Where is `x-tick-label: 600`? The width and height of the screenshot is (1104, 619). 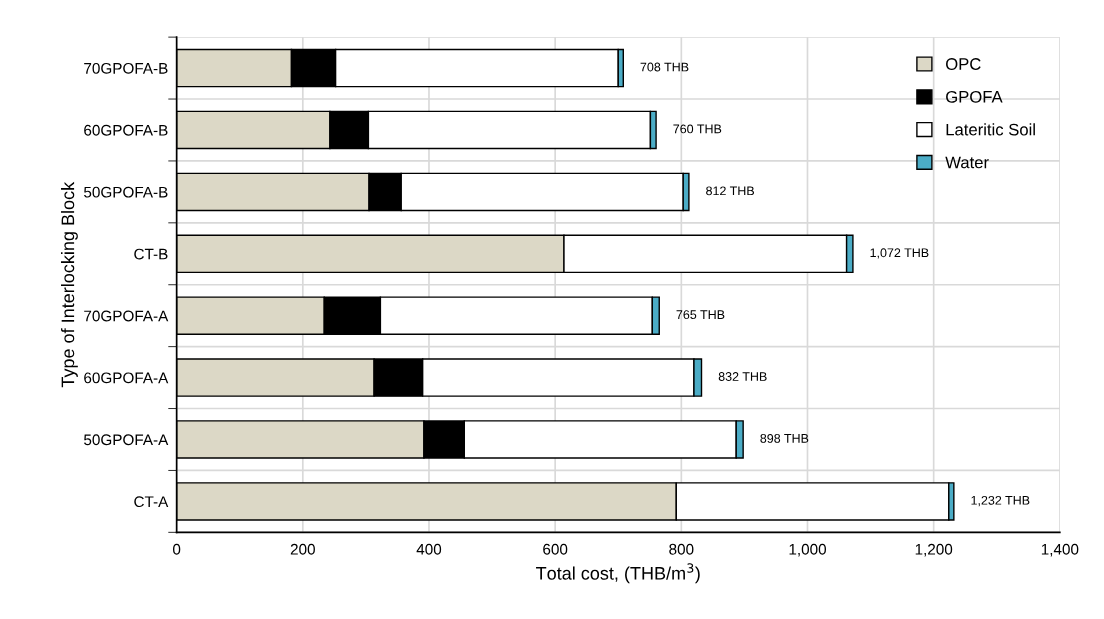 x-tick-label: 600 is located at coordinates (555, 549).